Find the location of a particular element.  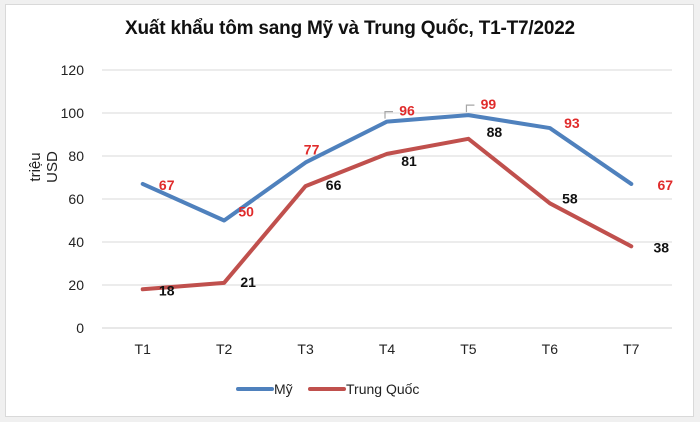

x-tick-label: T1 is located at coordinates (143, 349).